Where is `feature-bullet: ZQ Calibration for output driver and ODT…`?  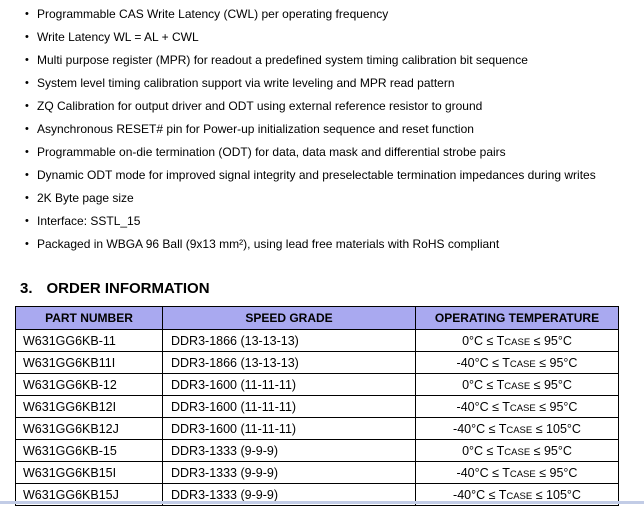 feature-bullet: ZQ Calibration for output driver and ODT… is located at coordinates (323, 107).